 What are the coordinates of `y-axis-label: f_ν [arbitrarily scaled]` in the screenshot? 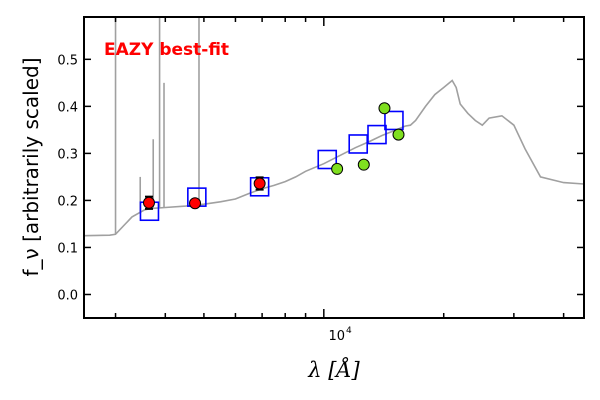 It's located at (31, 167).